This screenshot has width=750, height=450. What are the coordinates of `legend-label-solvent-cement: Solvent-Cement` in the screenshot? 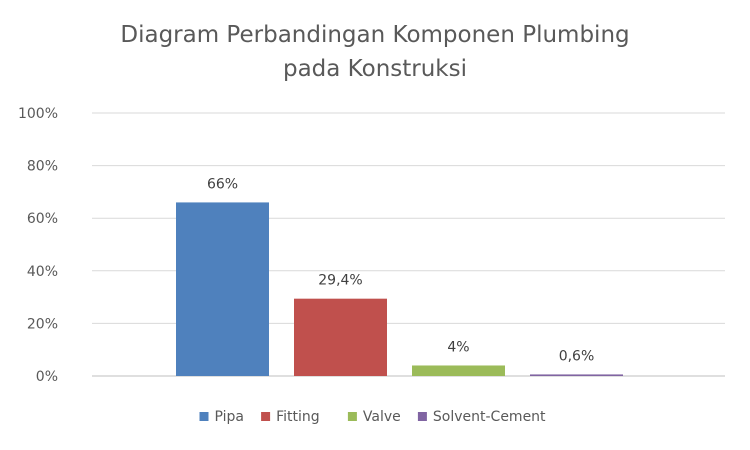 It's located at (489, 417).